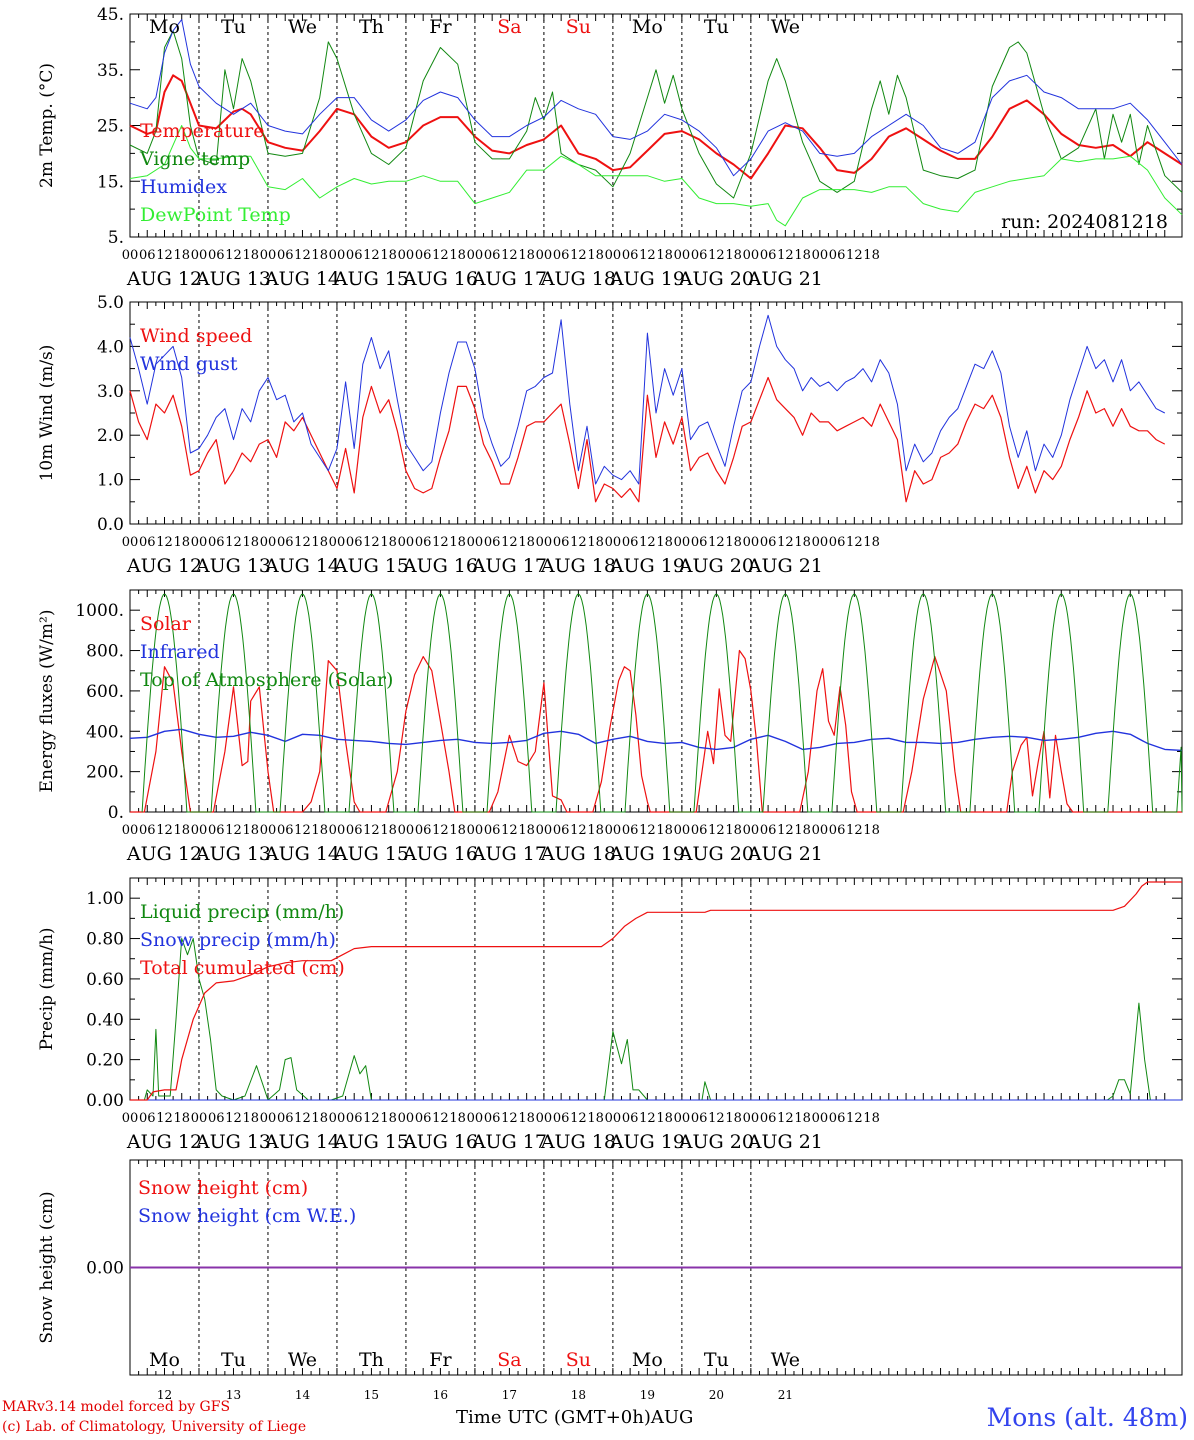 This screenshot has width=1194, height=1440. I want to click on y-tick-label: 3.0, so click(110, 392).